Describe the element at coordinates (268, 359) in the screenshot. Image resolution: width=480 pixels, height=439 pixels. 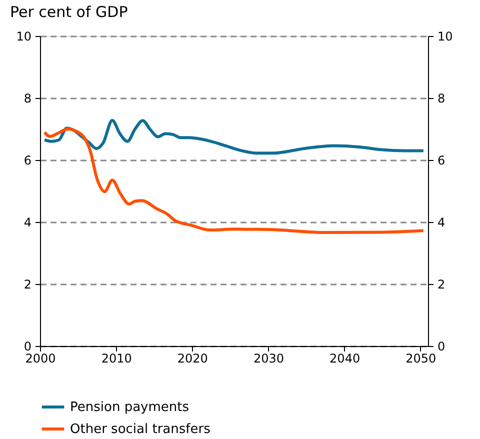
I see `x-tick-label: 2030` at that location.